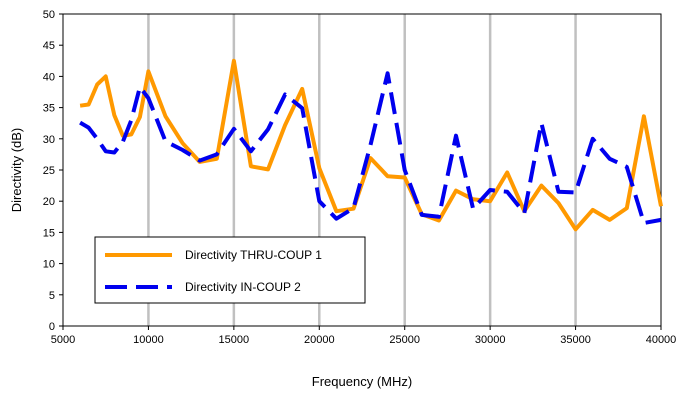 The image size is (681, 393). I want to click on x-tick-label: 30000, so click(490, 340).